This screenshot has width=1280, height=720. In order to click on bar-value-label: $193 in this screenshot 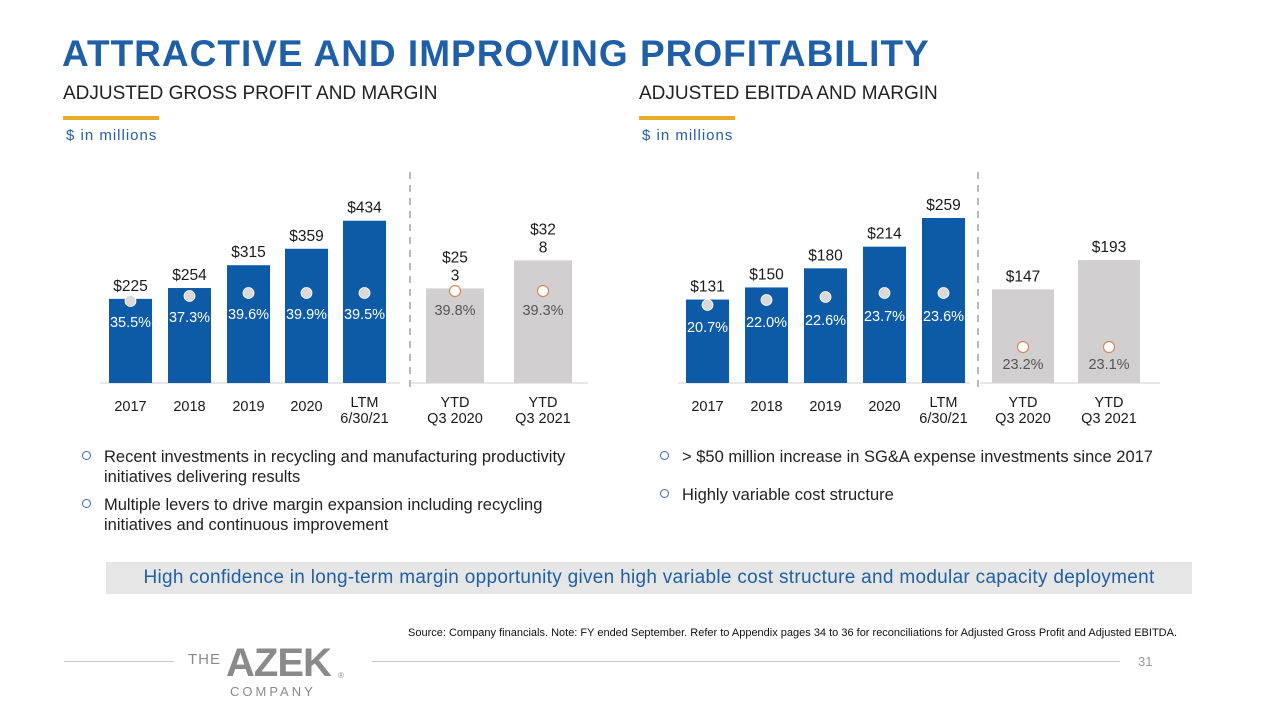, I will do `click(1109, 247)`.